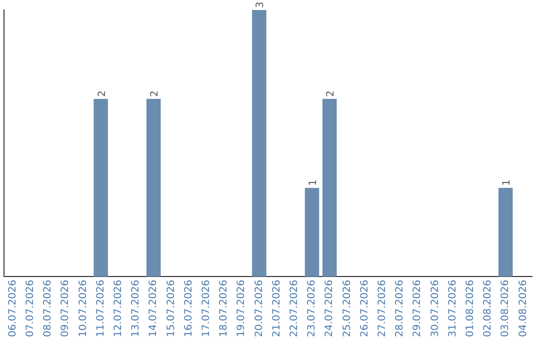 Image resolution: width=540 pixels, height=340 pixels. I want to click on x-tick-label: 29.07.2026, so click(418, 309).